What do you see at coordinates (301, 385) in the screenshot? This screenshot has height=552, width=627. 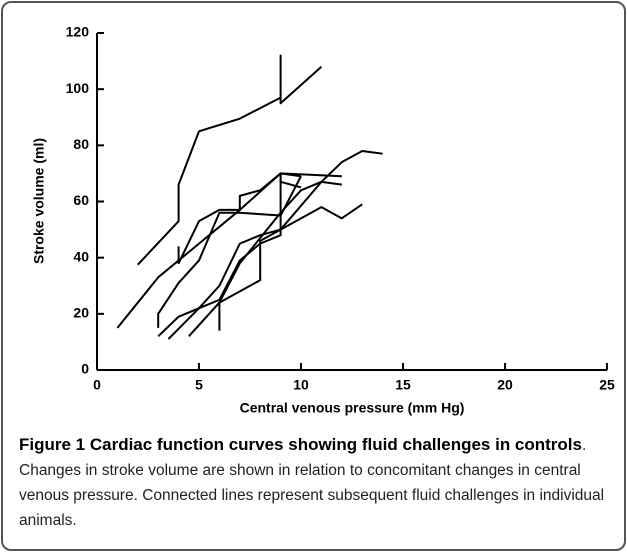 I see `x-tick-label: 10` at bounding box center [301, 385].